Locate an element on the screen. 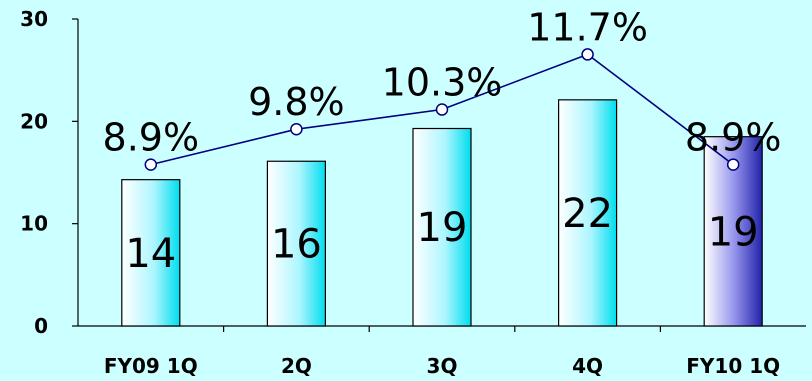 The image size is (812, 381). y-tick-label: 10 is located at coordinates (34, 224).